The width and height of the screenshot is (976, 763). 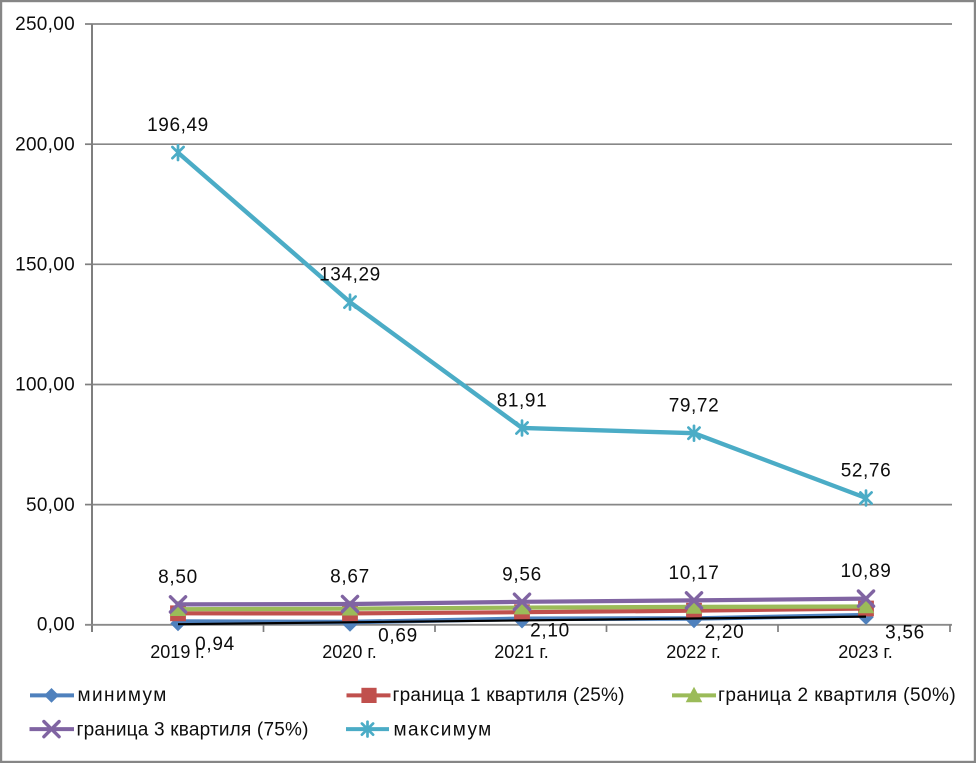 What do you see at coordinates (509, 695) in the screenshot?
I see `svg-text: граница 1 квартиля (25%)` at bounding box center [509, 695].